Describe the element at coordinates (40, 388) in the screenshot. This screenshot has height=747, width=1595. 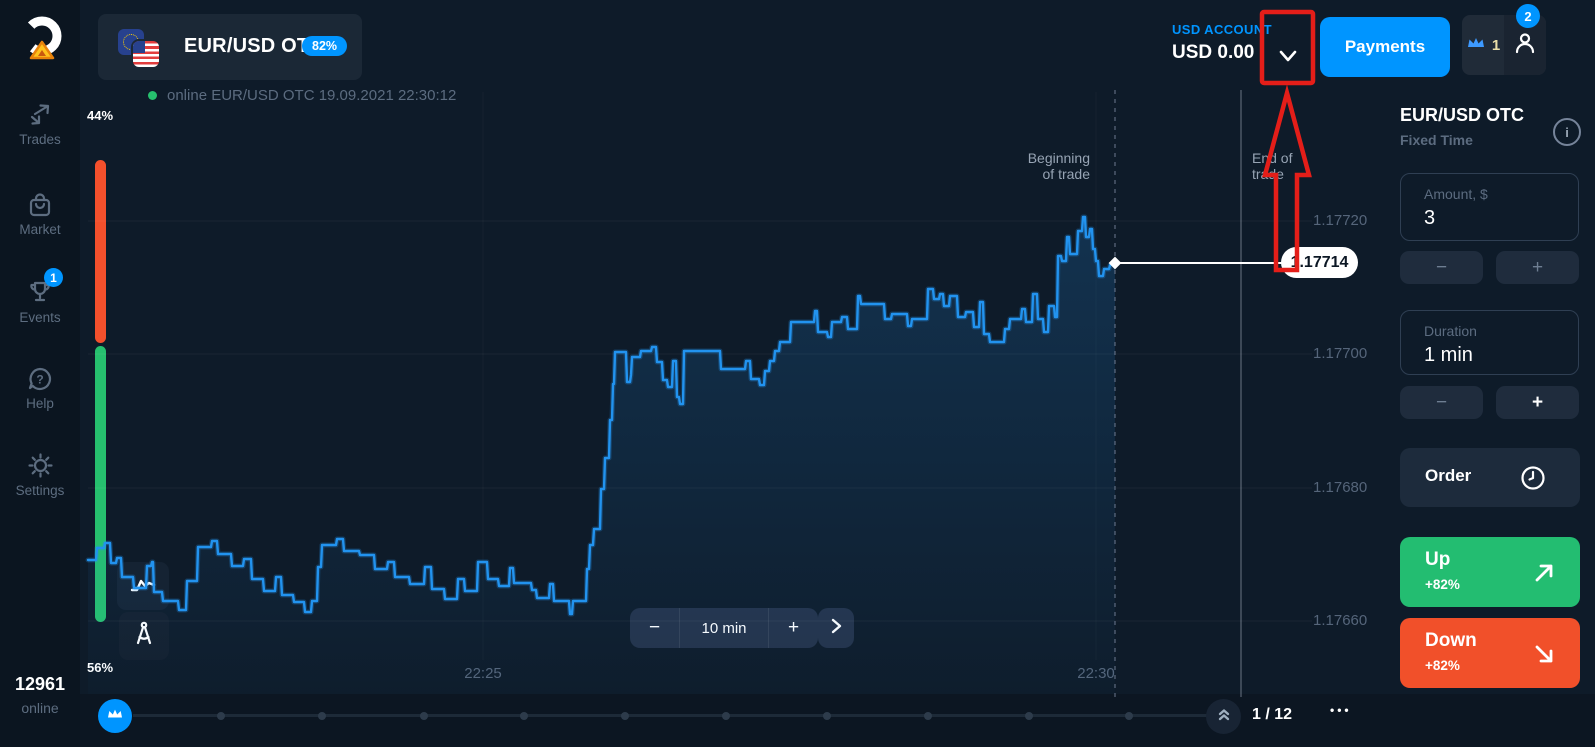
I see `sidebar-item-help: ? Help` at that location.